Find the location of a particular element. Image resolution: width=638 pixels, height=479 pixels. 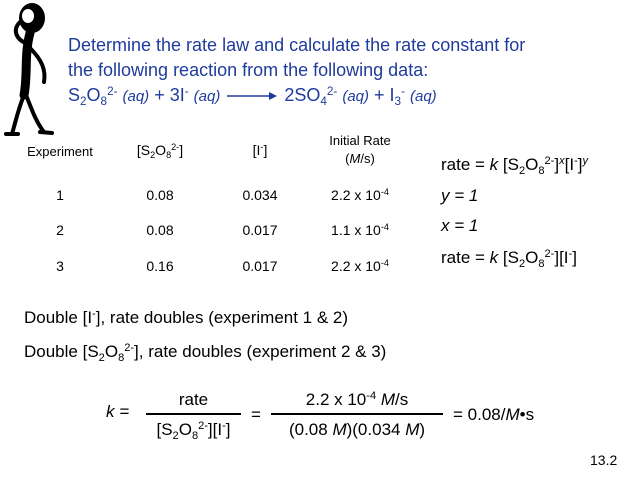

row-3-experiment: 3 is located at coordinates (60, 266).